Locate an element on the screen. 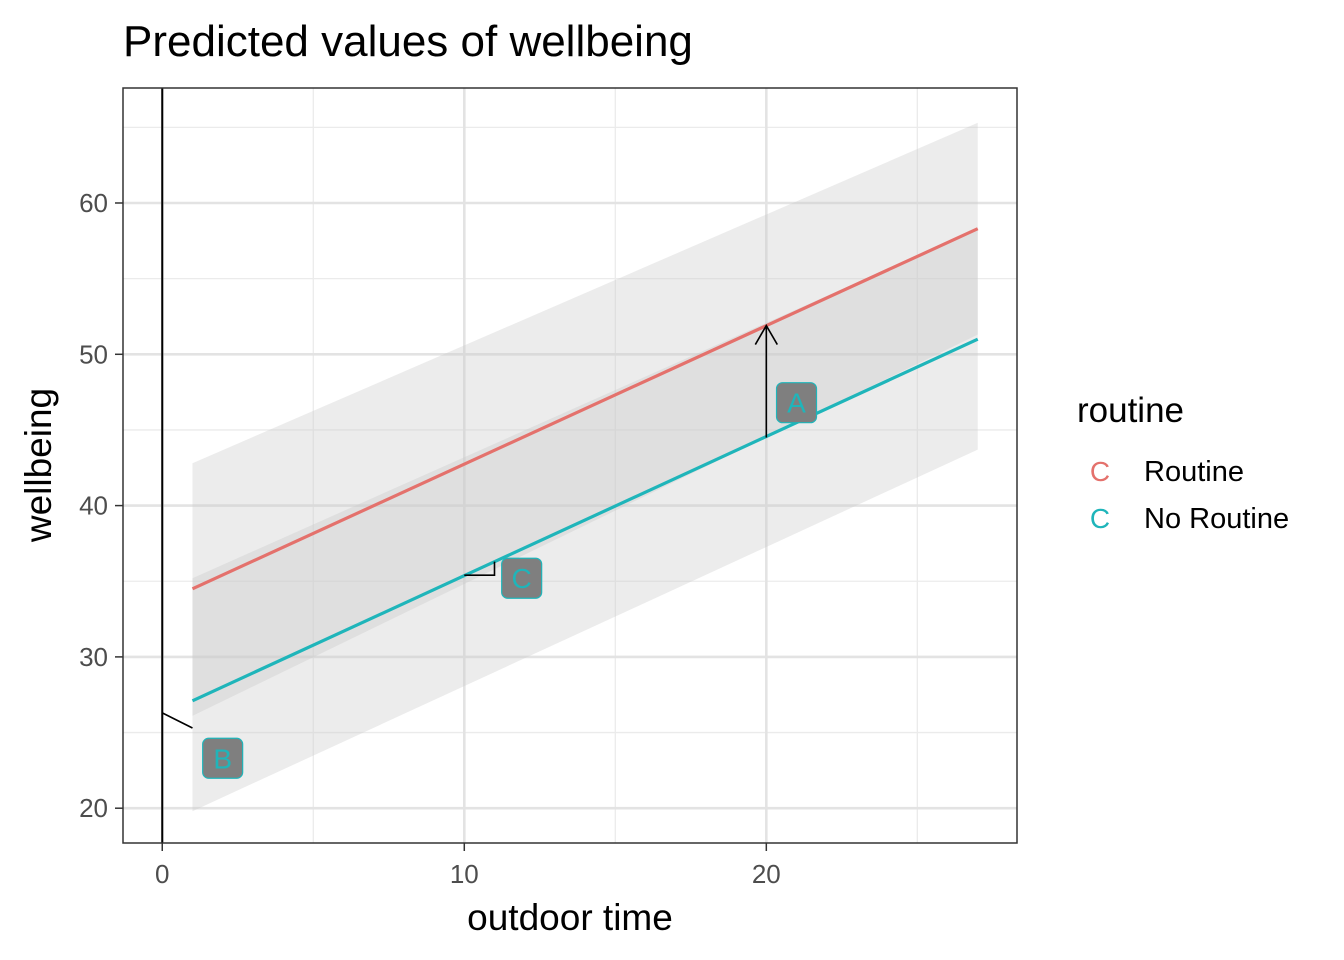  x-tick-label: 10 is located at coordinates (464, 874).